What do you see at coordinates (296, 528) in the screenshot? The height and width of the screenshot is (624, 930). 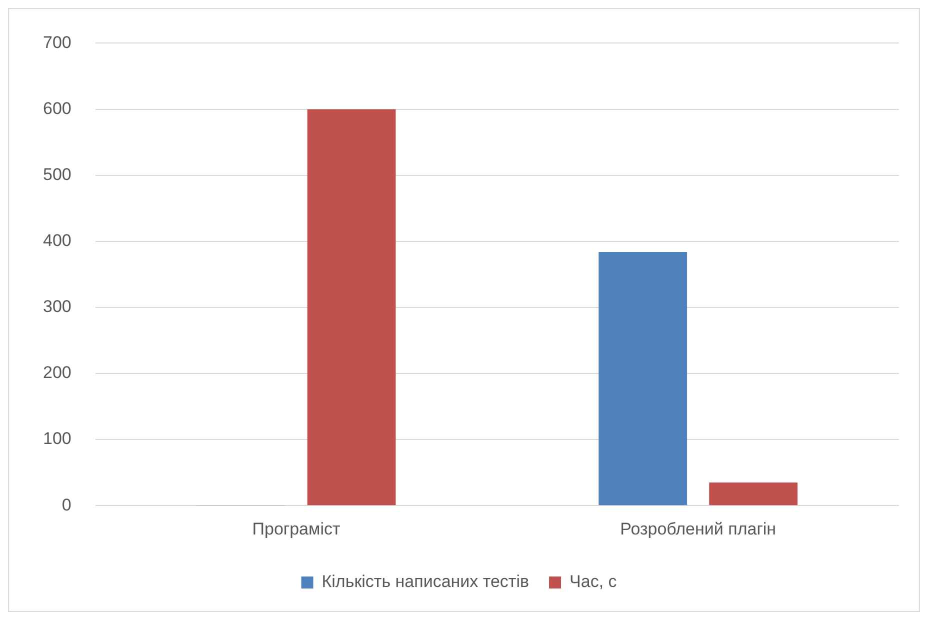 I see `x-tick-label: Програміст` at bounding box center [296, 528].